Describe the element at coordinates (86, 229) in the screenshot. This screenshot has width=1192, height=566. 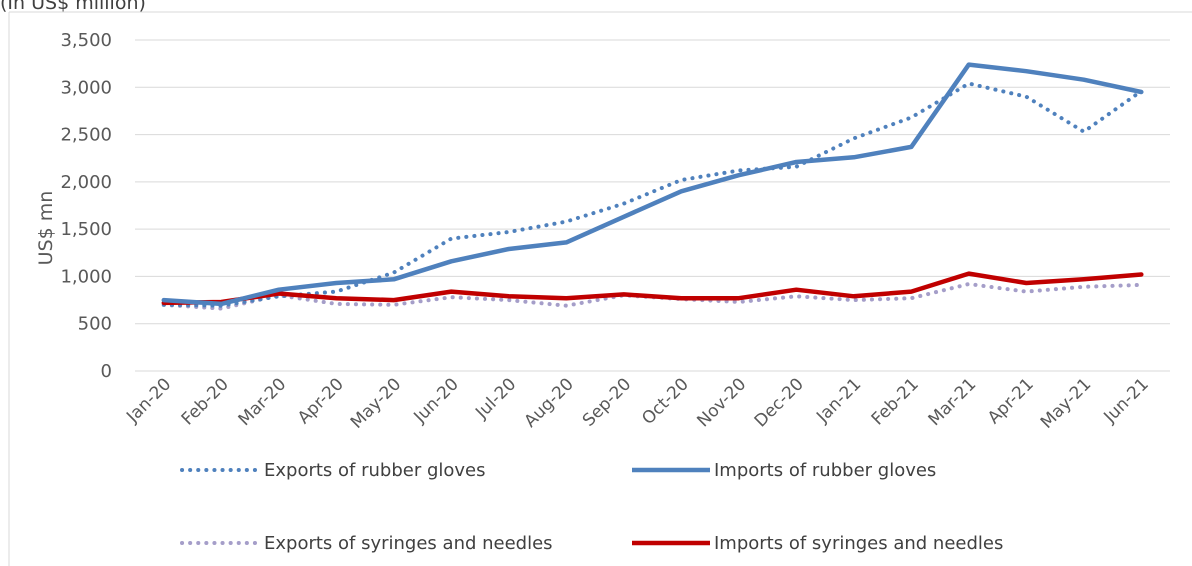
I see `y-tick-label: 1,500` at that location.